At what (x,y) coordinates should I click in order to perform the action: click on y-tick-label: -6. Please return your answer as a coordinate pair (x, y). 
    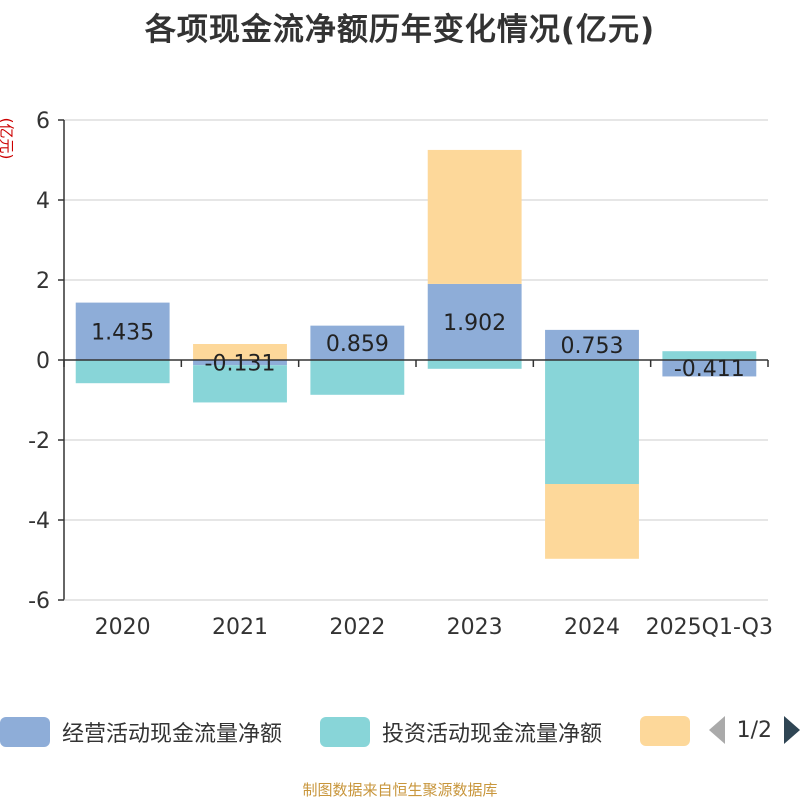
    Looking at the image, I should click on (39, 601).